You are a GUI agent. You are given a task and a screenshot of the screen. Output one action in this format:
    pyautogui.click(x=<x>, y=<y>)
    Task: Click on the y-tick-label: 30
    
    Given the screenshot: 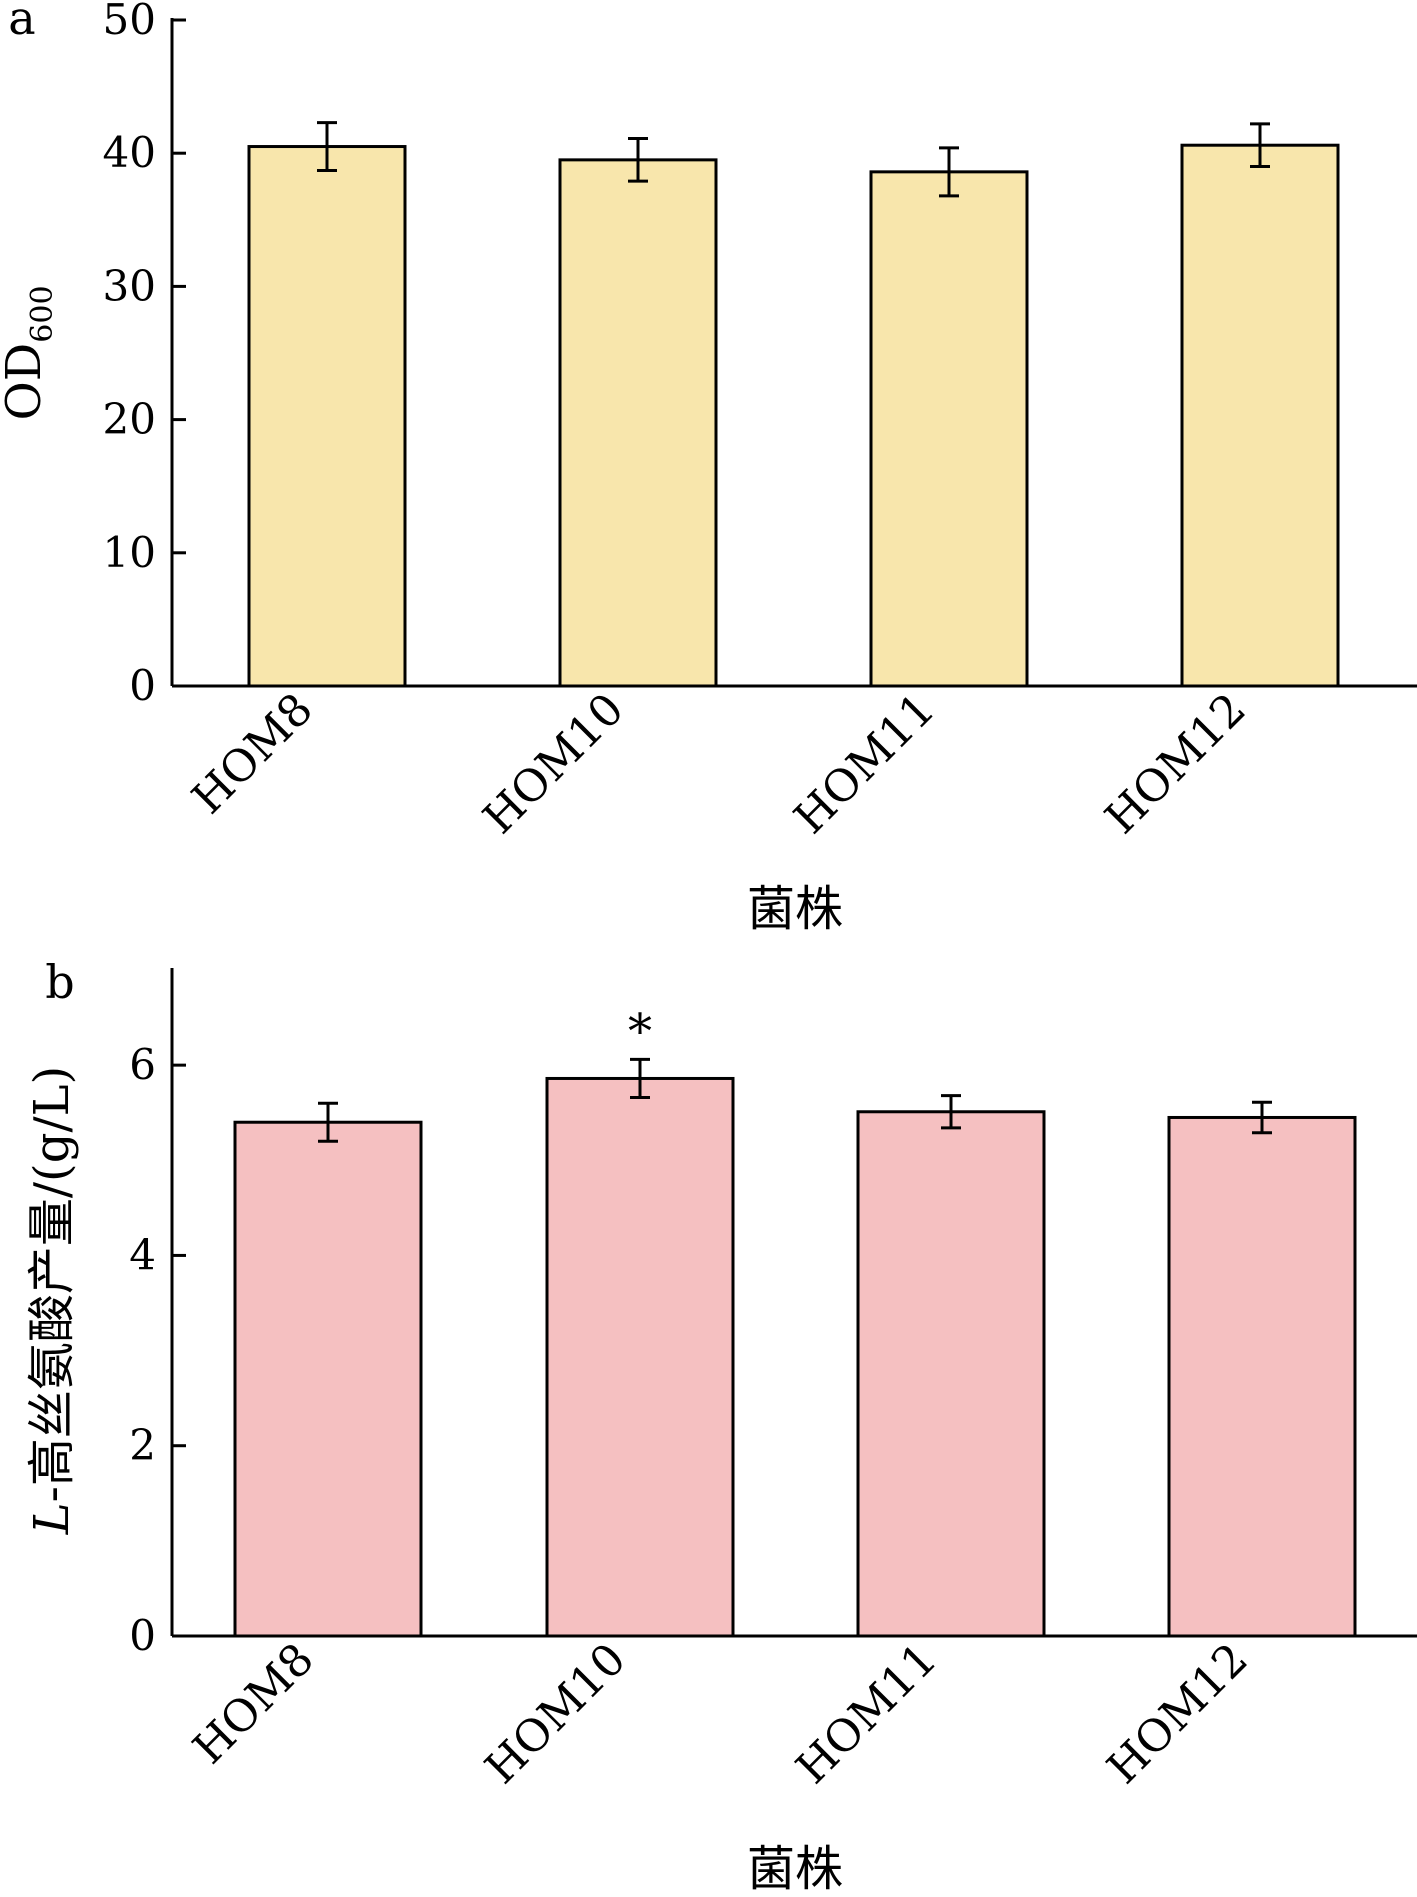 What is the action you would take?
    pyautogui.click(x=129, y=285)
    